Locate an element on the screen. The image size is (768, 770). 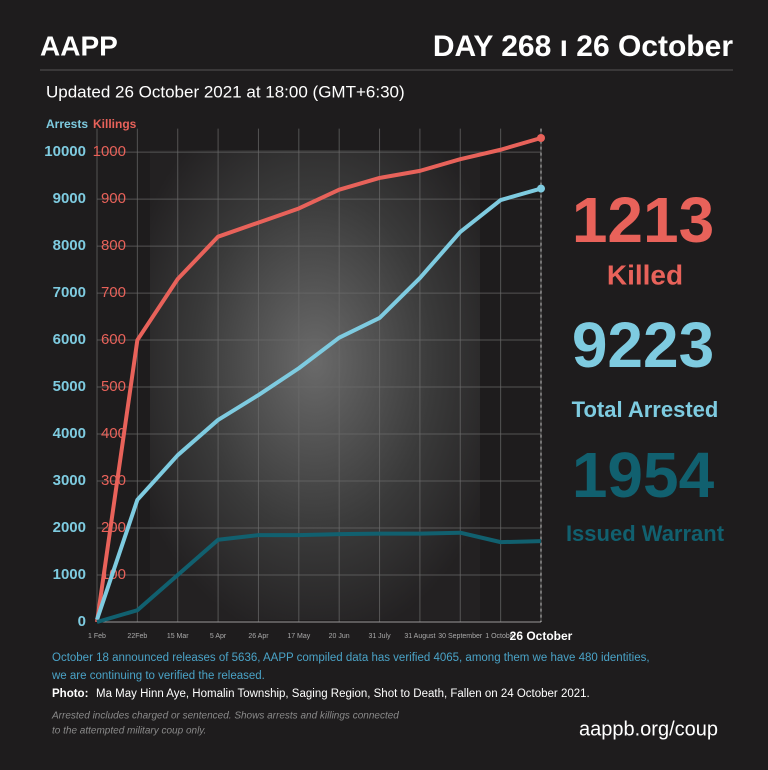
x-tick-label: 20 Jun is located at coordinates (339, 636).